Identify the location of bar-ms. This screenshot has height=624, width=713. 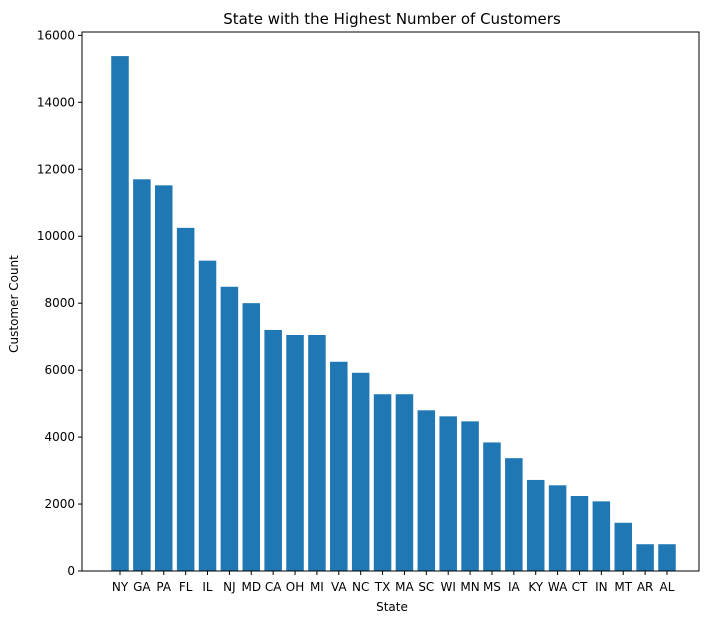
(492, 506).